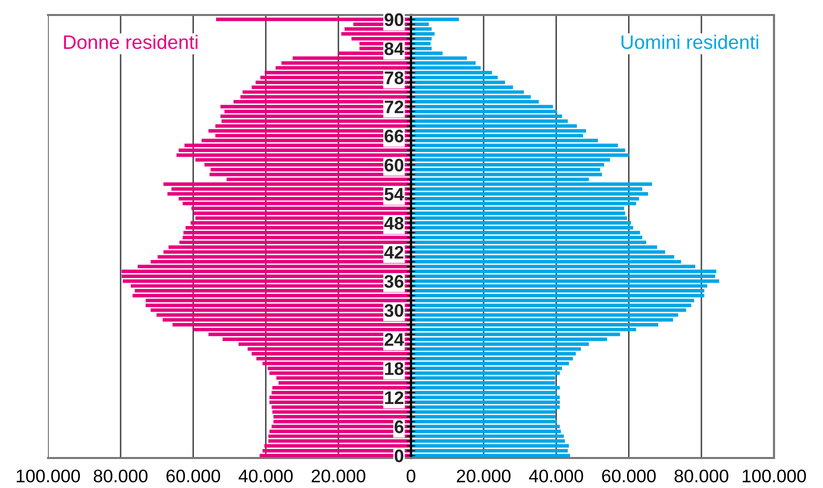  What do you see at coordinates (394, 49) in the screenshot?
I see `y-tick-label: 84` at bounding box center [394, 49].